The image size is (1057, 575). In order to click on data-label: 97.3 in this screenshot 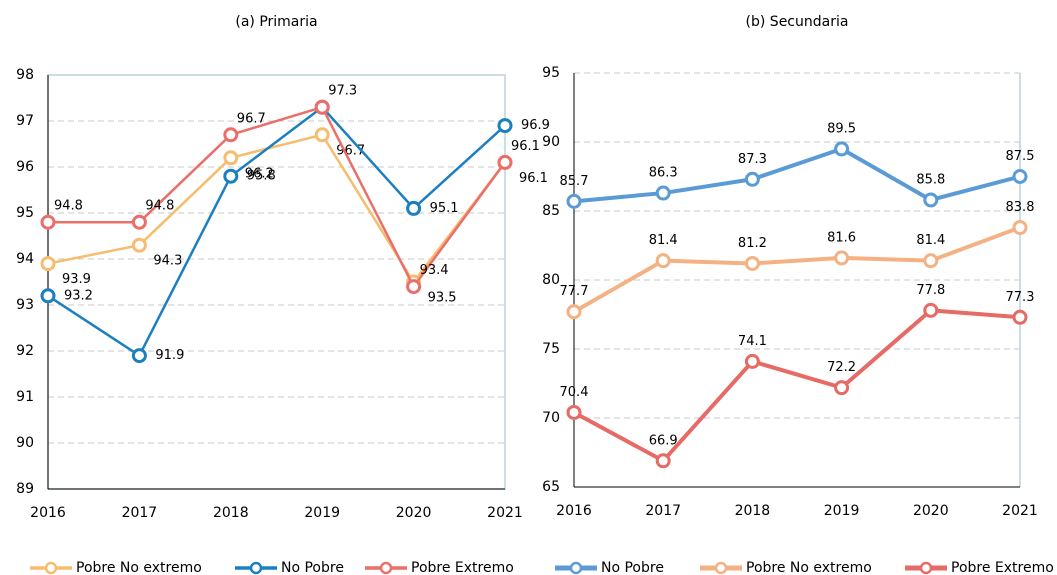, I will do `click(342, 91)`.